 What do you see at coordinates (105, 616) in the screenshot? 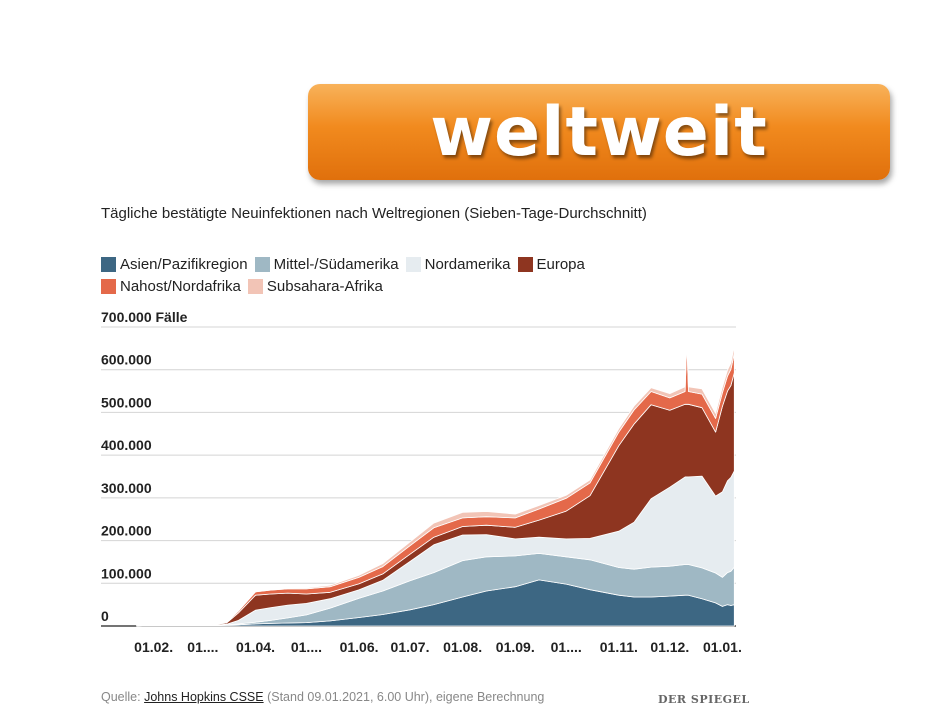
I see `y-tick-label: 0` at bounding box center [105, 616].